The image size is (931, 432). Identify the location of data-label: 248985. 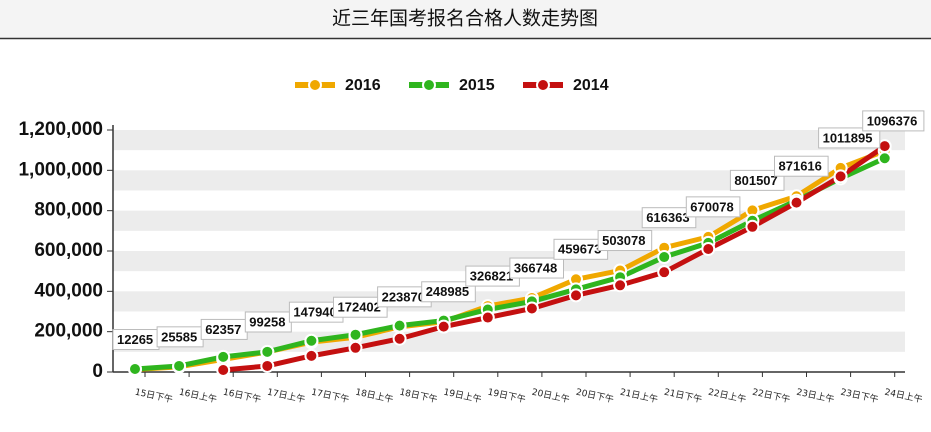
(448, 292).